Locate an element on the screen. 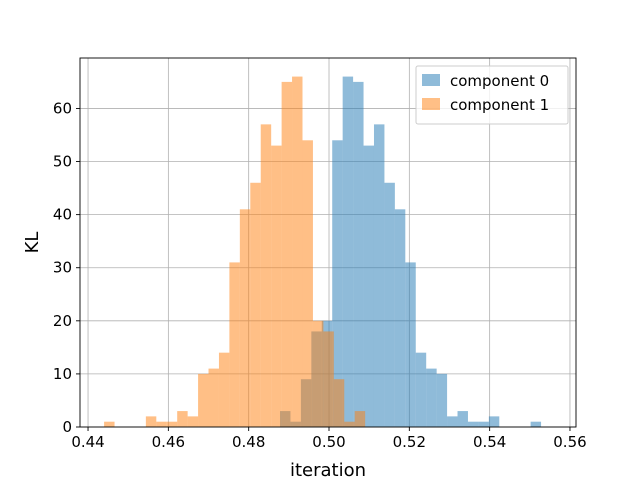 The image size is (640, 480). x-tick-label: 0.48 is located at coordinates (248, 442).